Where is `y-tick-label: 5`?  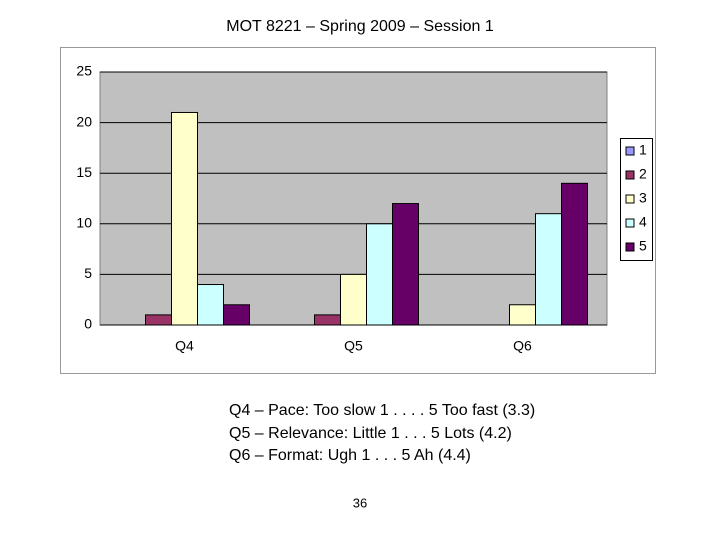 y-tick-label: 5 is located at coordinates (88, 273).